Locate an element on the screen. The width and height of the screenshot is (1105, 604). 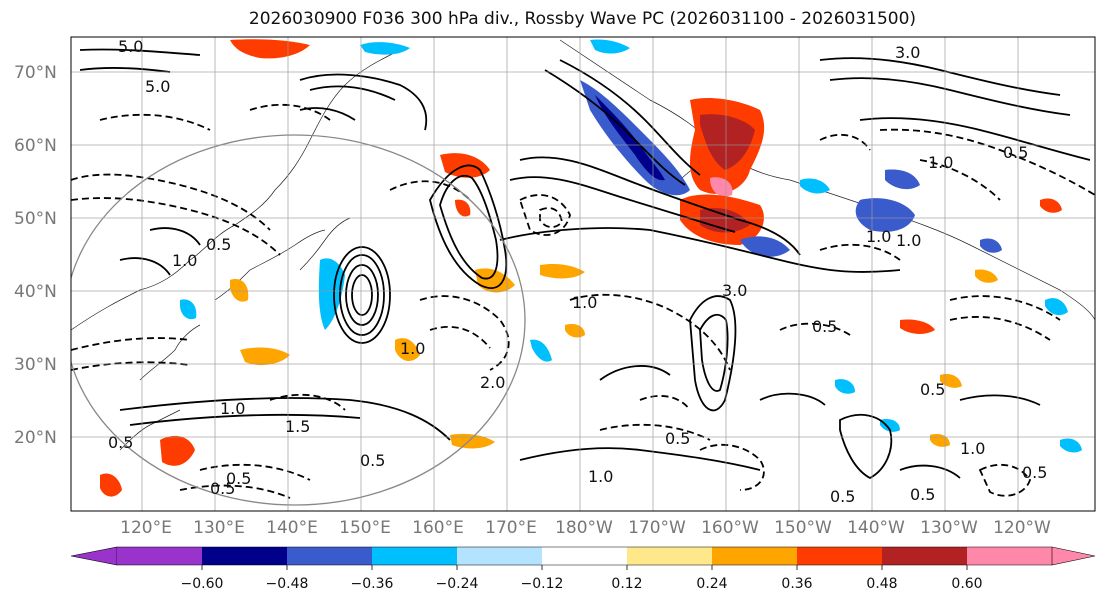
lon-label: 170°W is located at coordinates (657, 528).